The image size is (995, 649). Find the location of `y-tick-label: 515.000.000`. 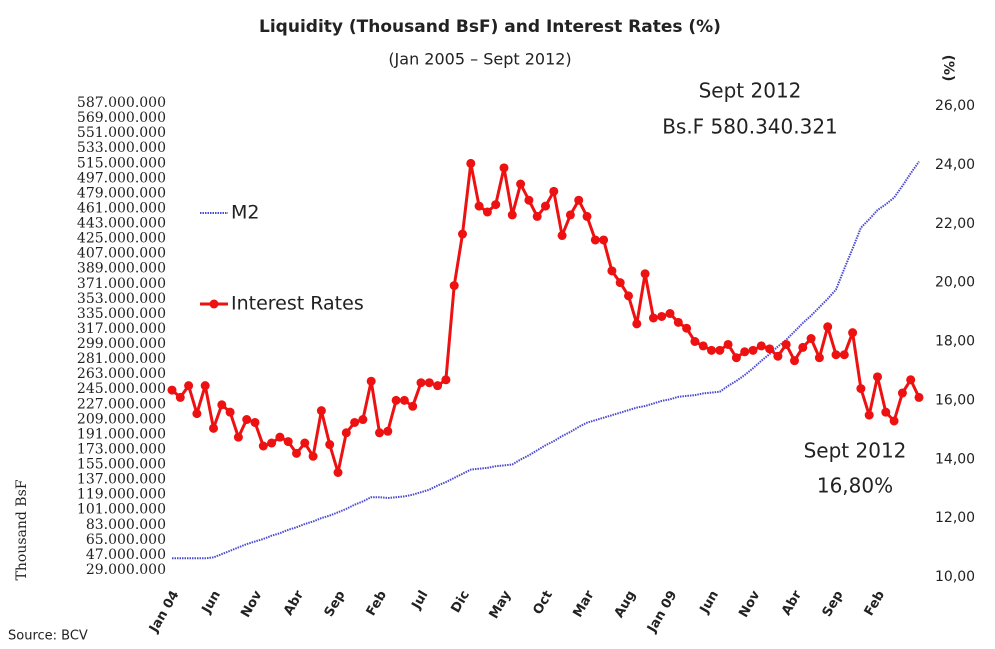

y-tick-label: 515.000.000 is located at coordinates (121, 163).